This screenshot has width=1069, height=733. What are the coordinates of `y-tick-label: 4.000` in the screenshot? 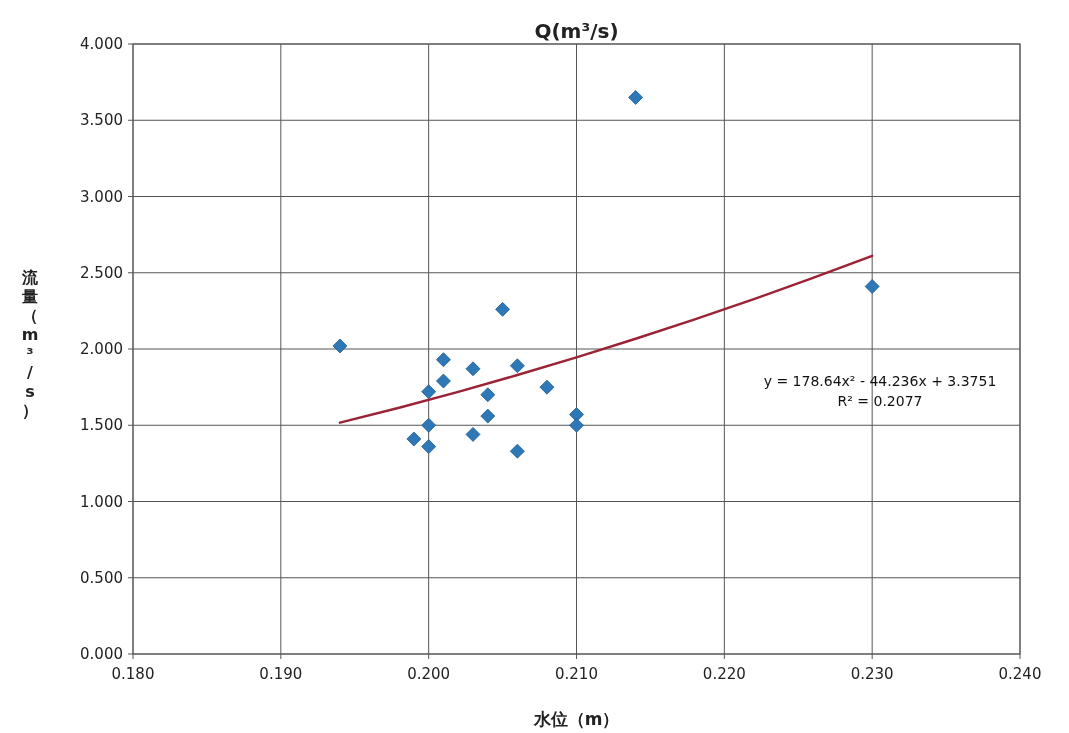 It's located at (101, 44).